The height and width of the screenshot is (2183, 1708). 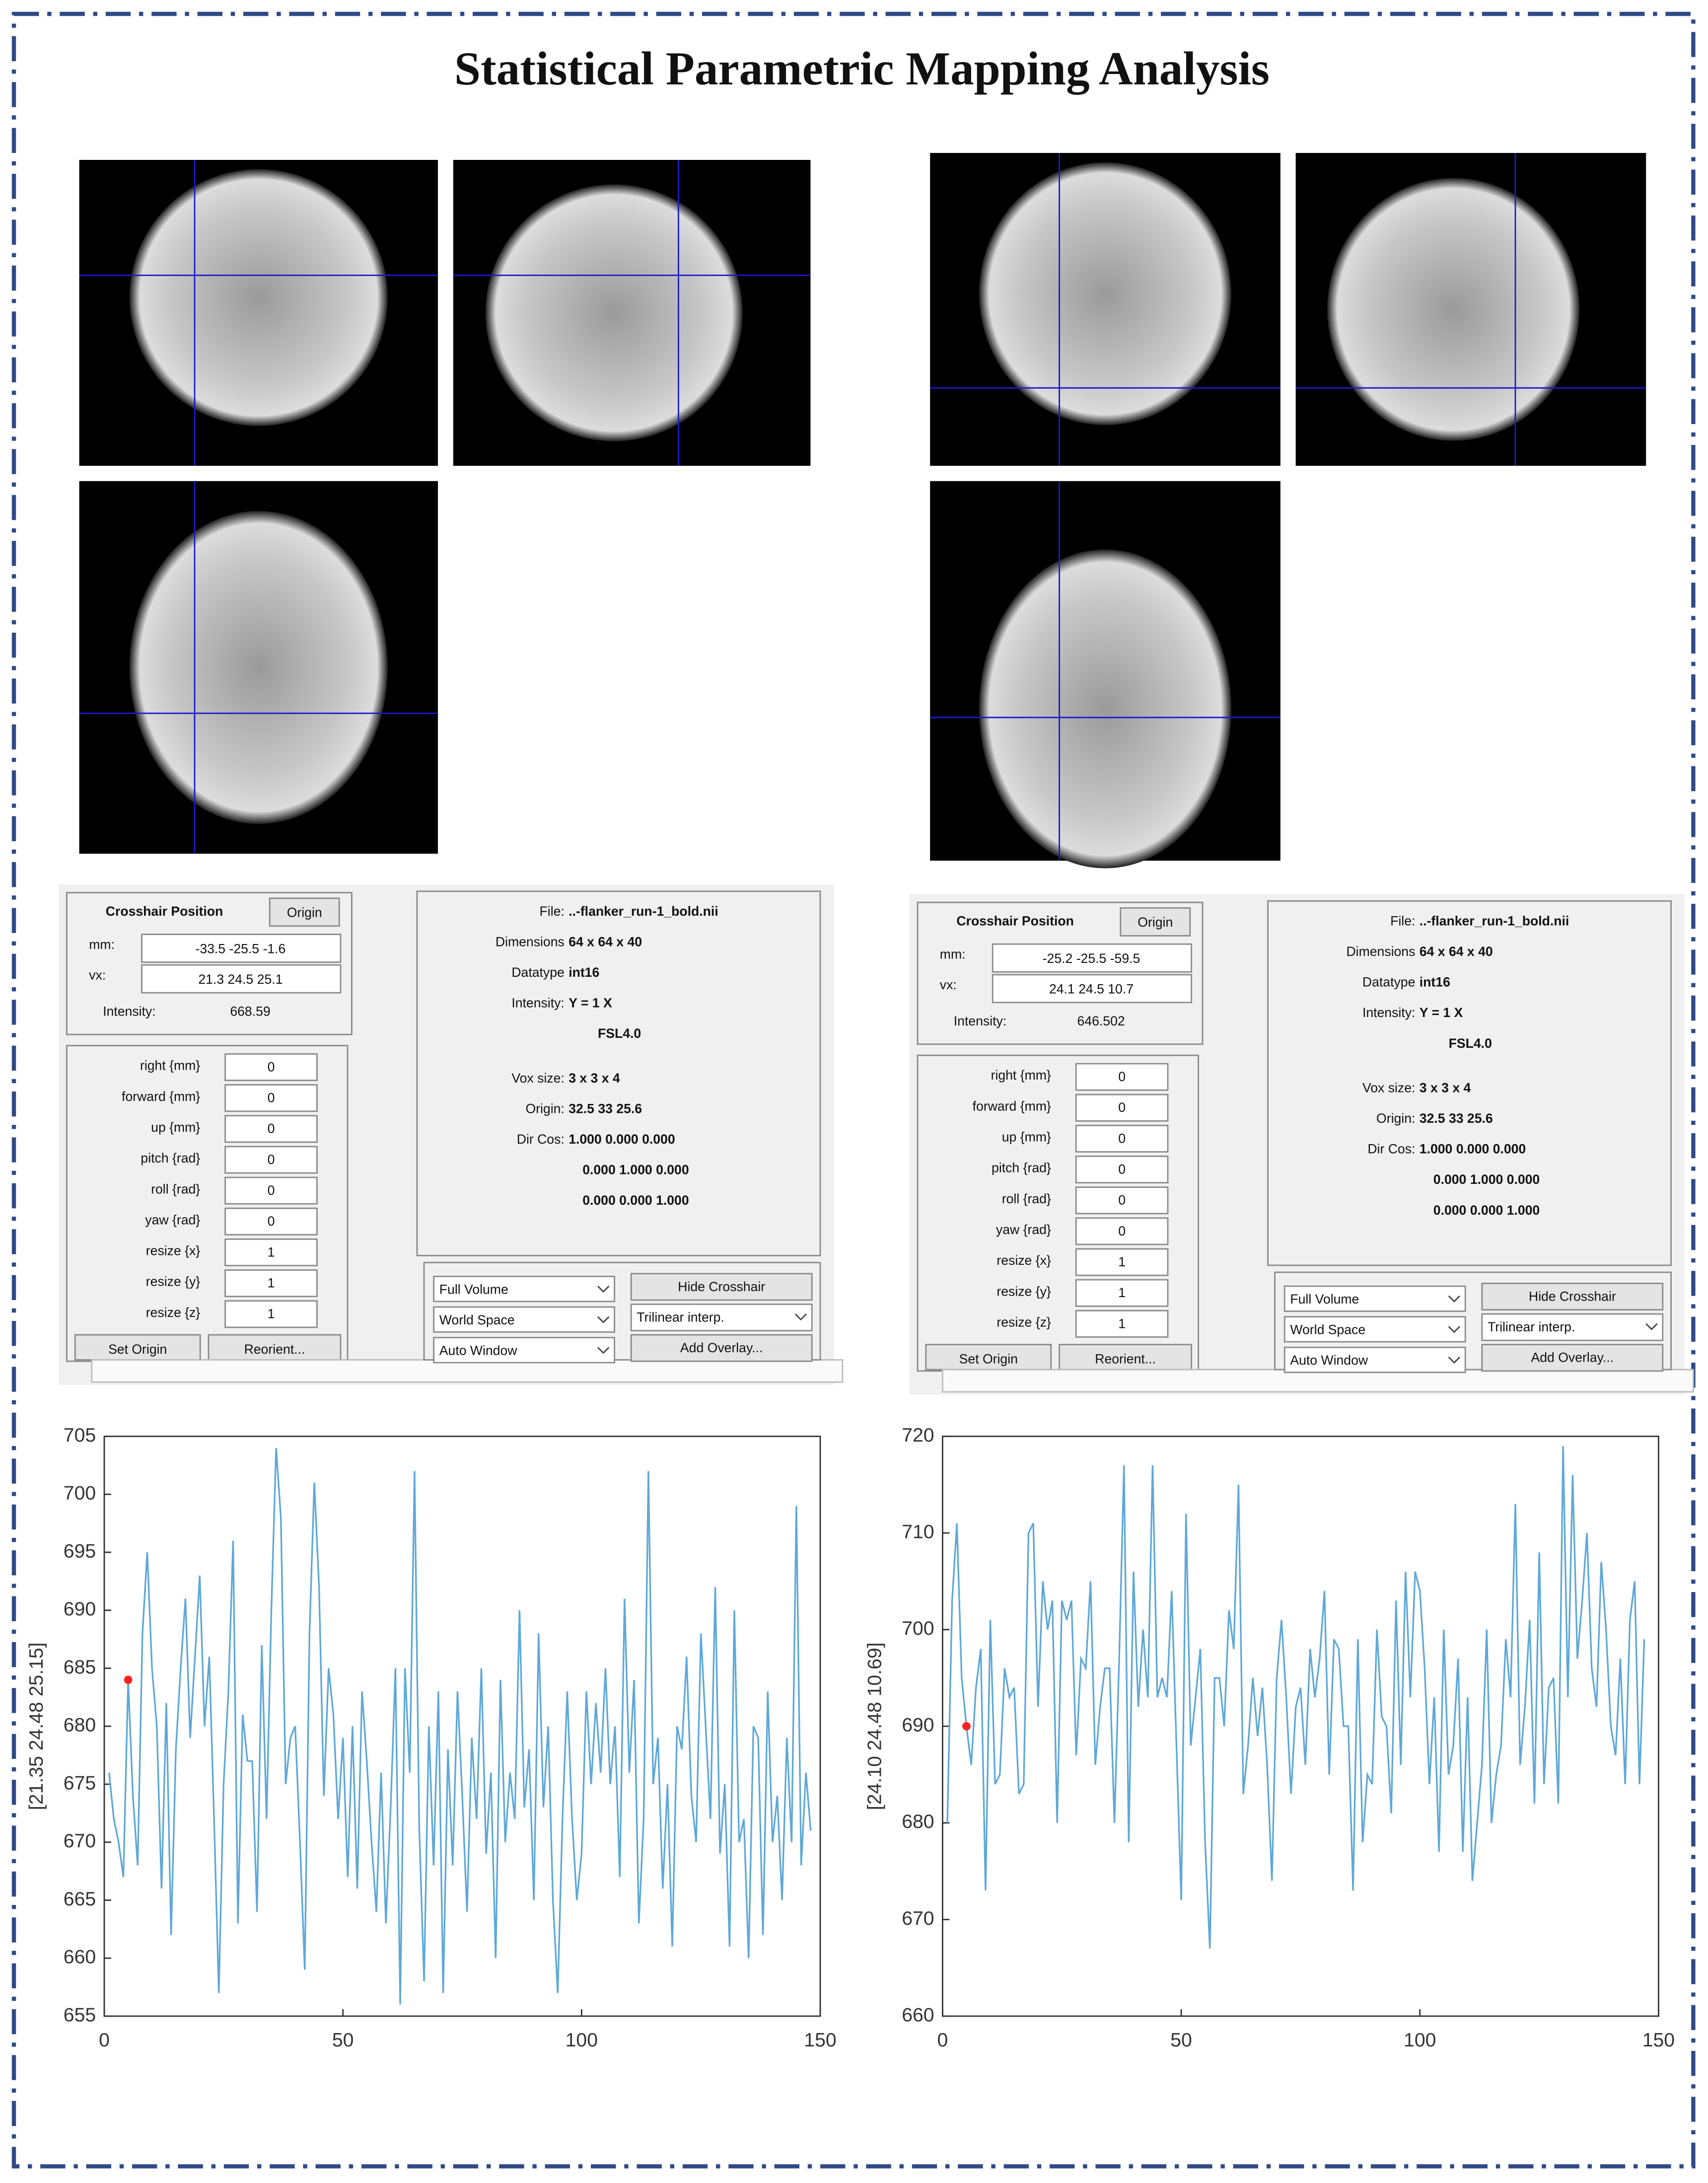 I want to click on info-value: FSL4.0, so click(x=1470, y=1043).